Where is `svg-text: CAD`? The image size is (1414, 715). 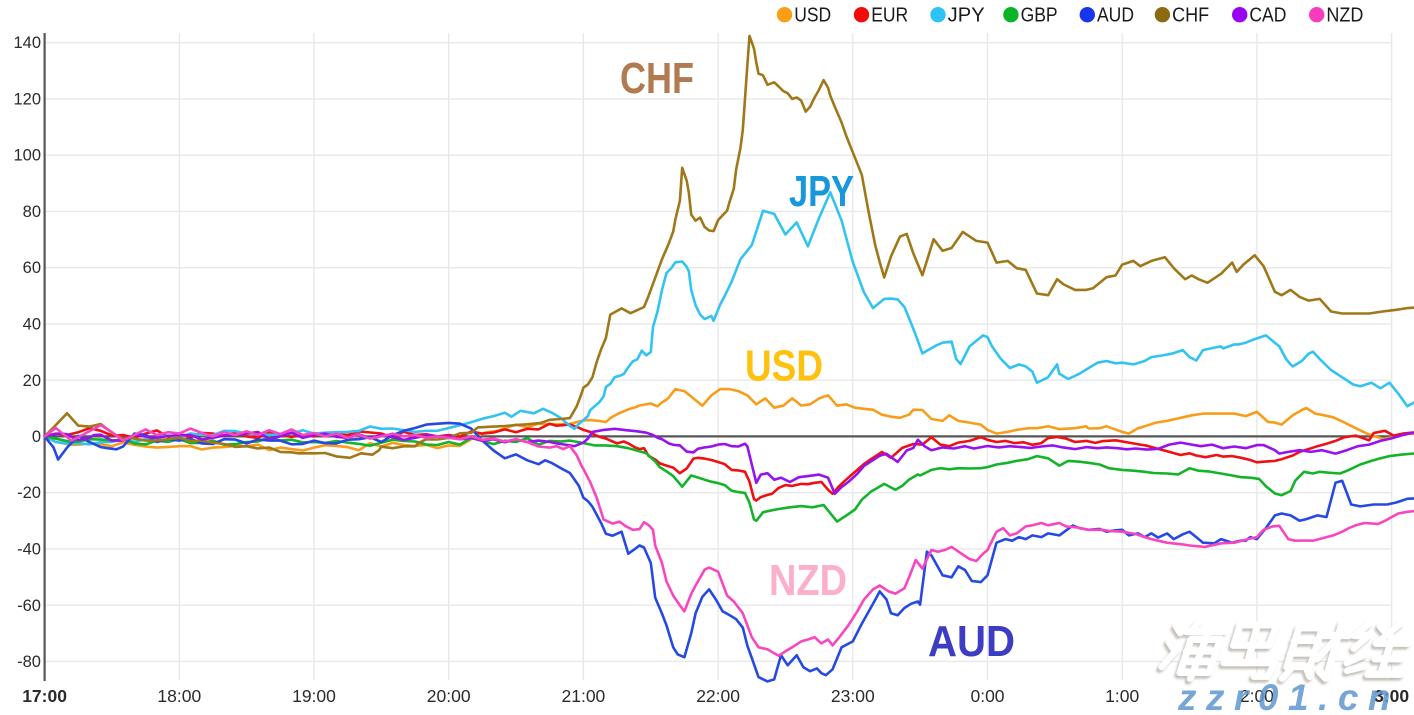 svg-text: CAD is located at coordinates (1267, 15).